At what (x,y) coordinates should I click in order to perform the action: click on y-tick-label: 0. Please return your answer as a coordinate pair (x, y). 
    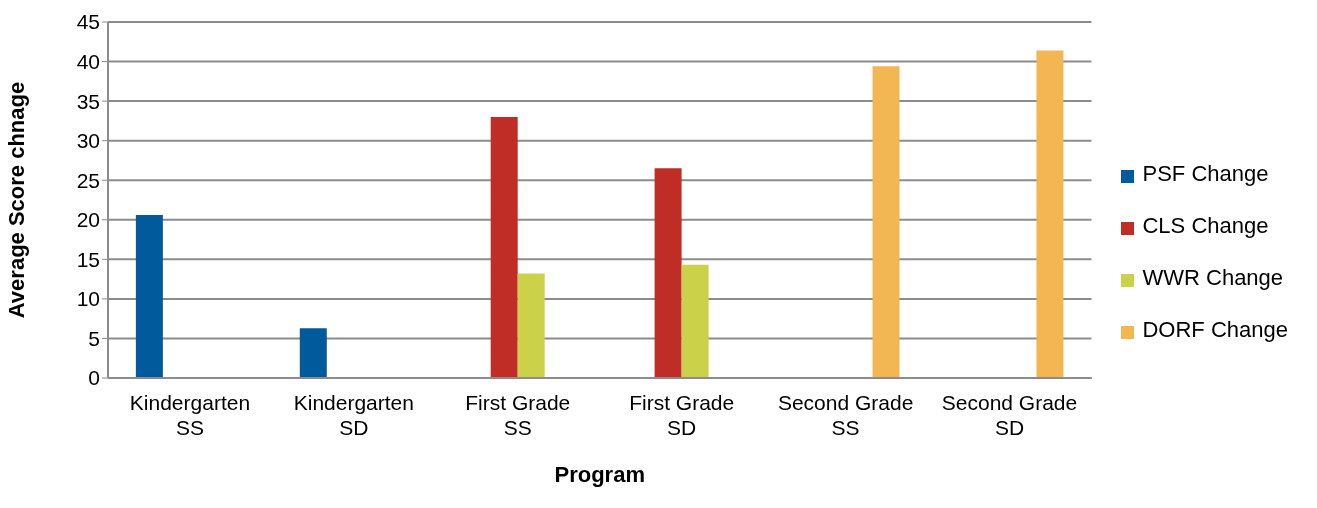
    Looking at the image, I should click on (94, 378).